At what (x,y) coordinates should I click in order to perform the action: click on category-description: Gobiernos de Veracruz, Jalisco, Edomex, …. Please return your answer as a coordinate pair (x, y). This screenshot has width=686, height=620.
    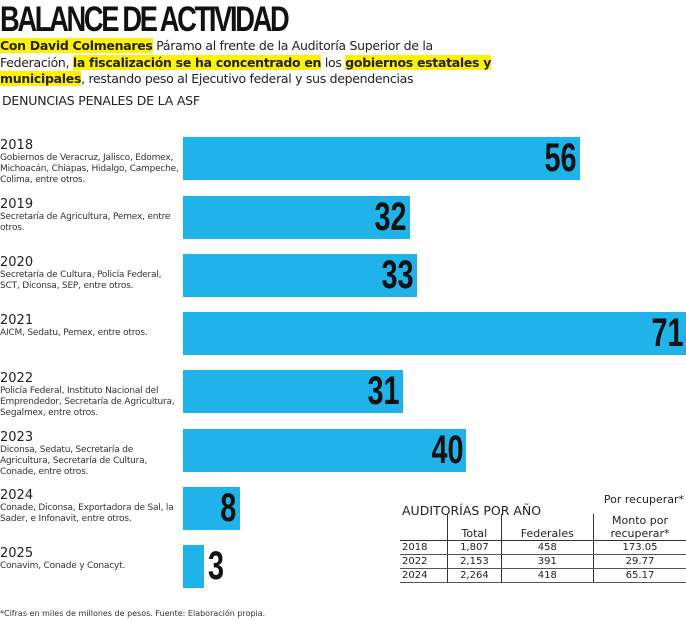
    Looking at the image, I should click on (89, 169).